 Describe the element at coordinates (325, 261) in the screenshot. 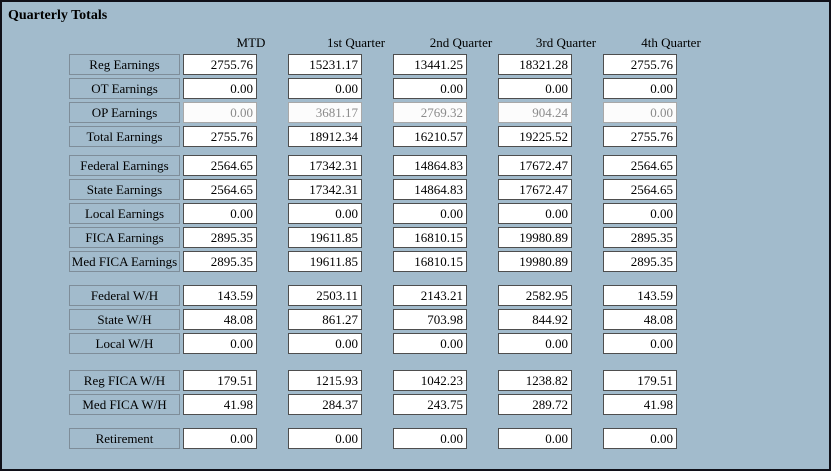

I see `input-med-fica-earnings-q1` at that location.